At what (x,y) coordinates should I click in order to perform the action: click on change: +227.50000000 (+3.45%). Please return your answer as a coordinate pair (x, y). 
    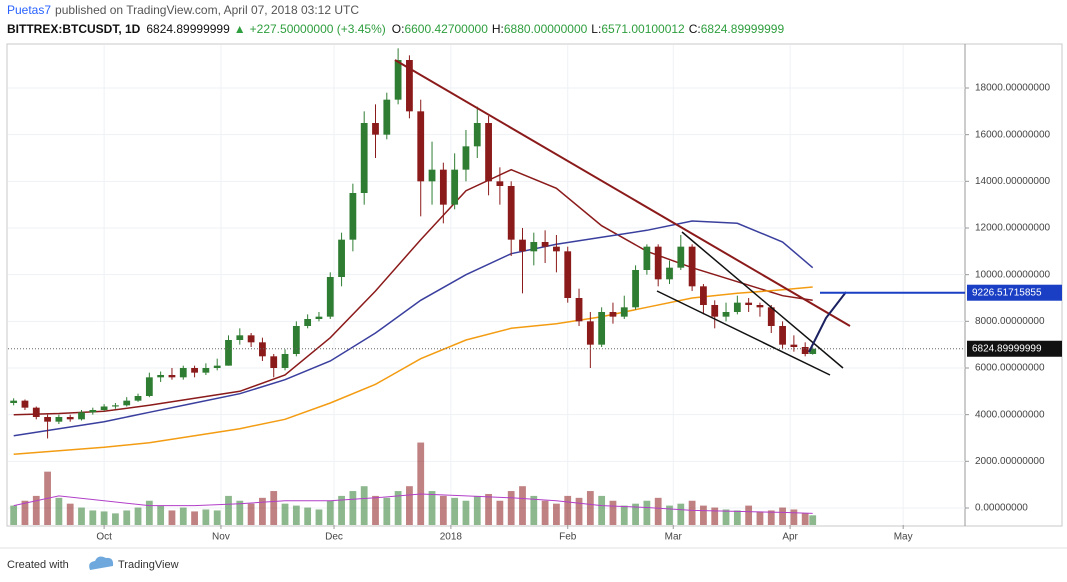
    Looking at the image, I should click on (318, 29).